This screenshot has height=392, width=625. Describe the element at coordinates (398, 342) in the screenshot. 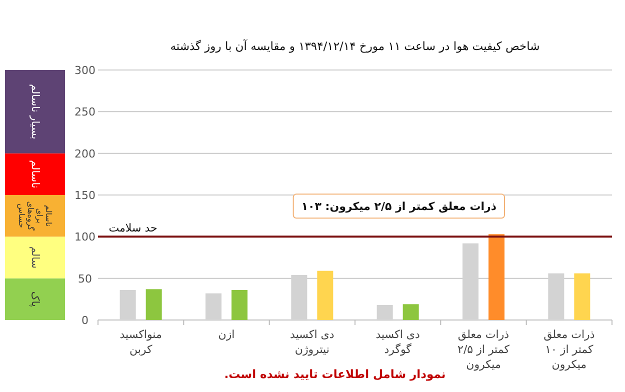

I see `x-tick-label: دی اکسید گوگرد` at that location.